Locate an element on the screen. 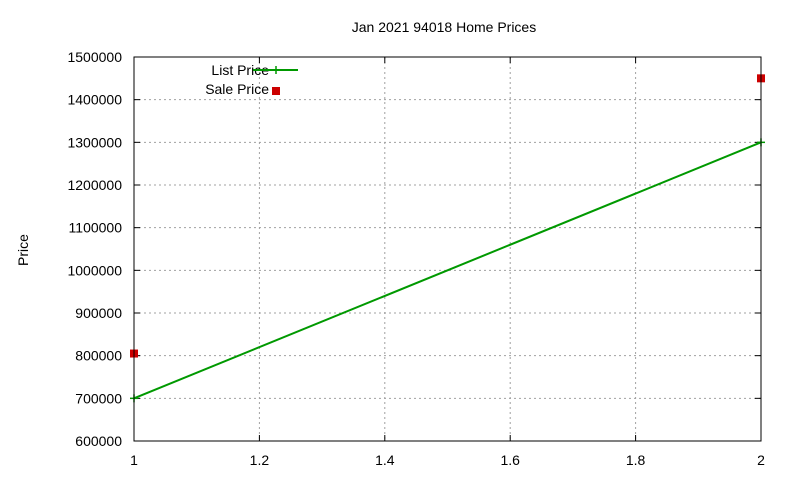 The height and width of the screenshot is (480, 800). y-axis-label: Price is located at coordinates (23, 250).